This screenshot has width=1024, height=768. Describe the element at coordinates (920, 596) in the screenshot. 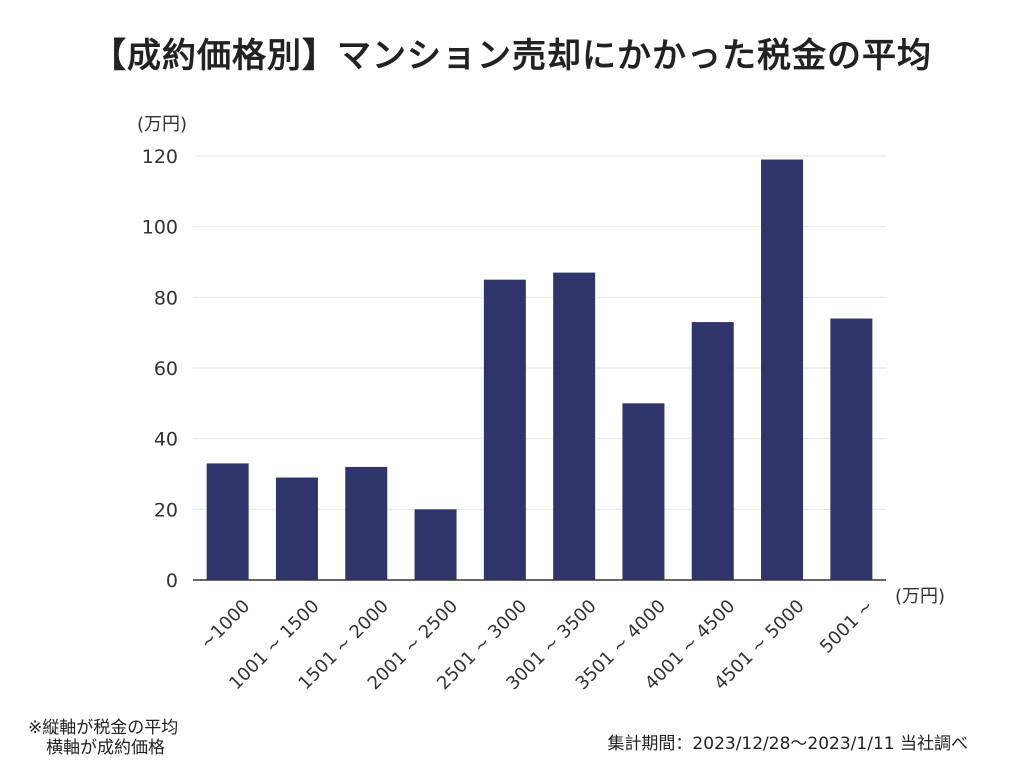

I see `x-axis-unit-label: (万円)` at that location.